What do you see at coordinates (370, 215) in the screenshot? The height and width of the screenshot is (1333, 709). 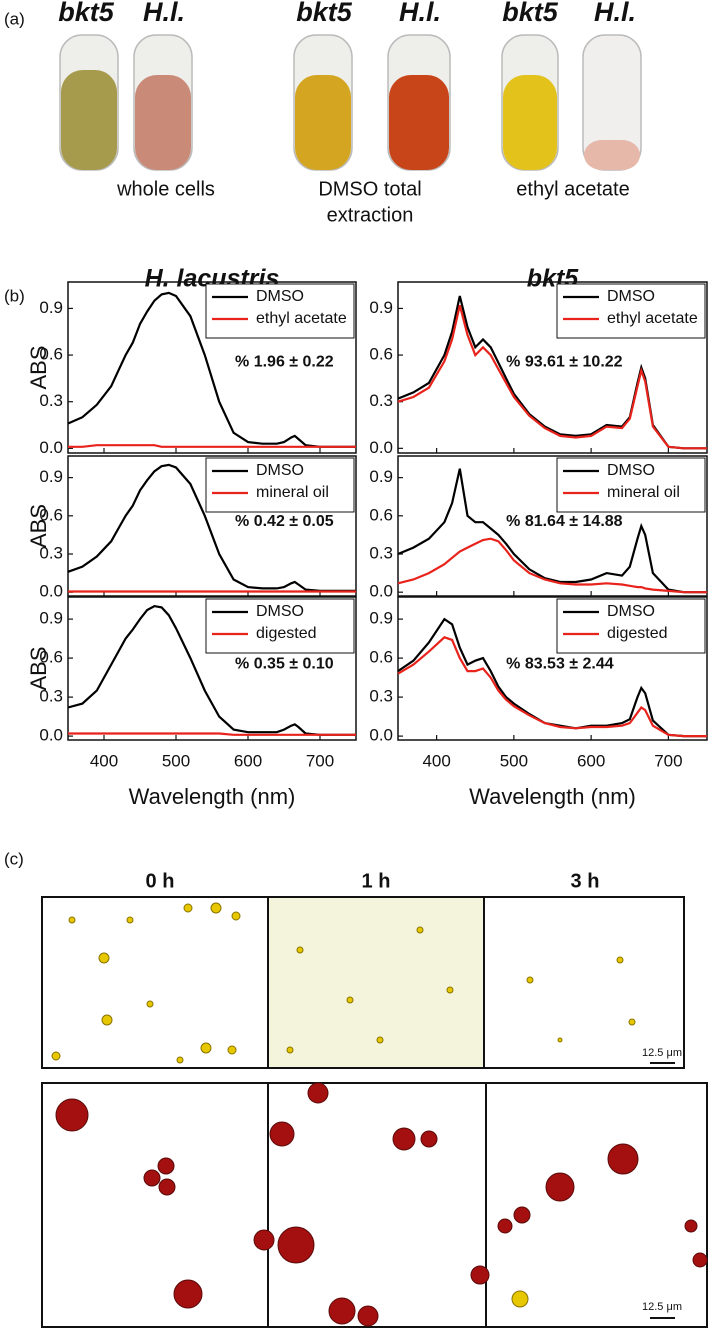 I see `caption: extraction` at bounding box center [370, 215].